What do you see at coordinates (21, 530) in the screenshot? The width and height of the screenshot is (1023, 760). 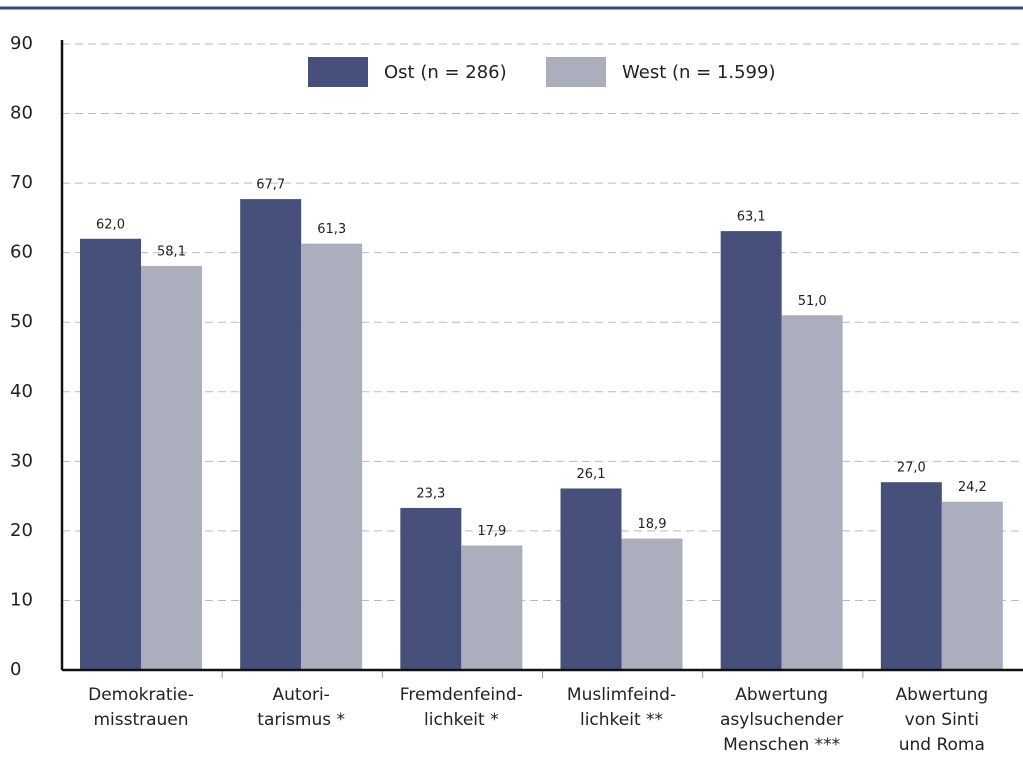 I see `y-tick-label: 20` at bounding box center [21, 530].